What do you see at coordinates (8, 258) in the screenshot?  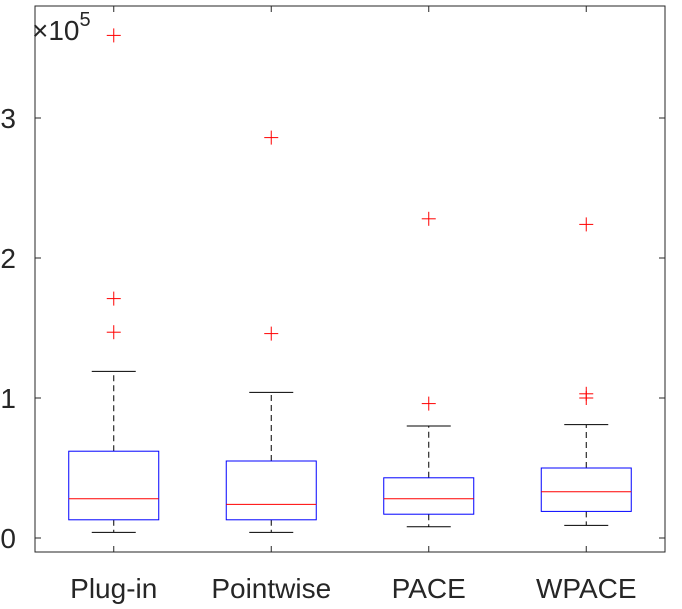 I see `y-tick-label-2: 2` at bounding box center [8, 258].